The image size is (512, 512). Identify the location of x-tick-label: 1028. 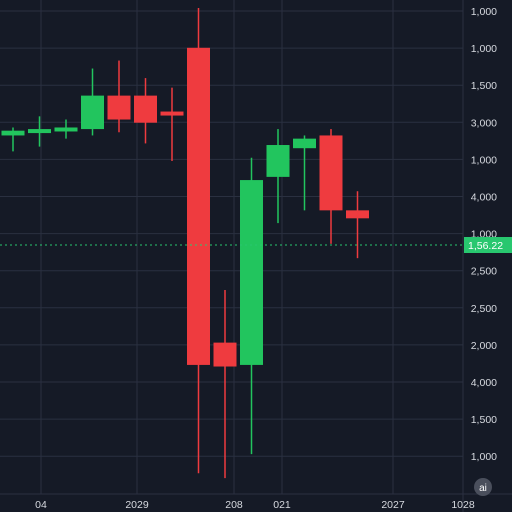
(463, 505).